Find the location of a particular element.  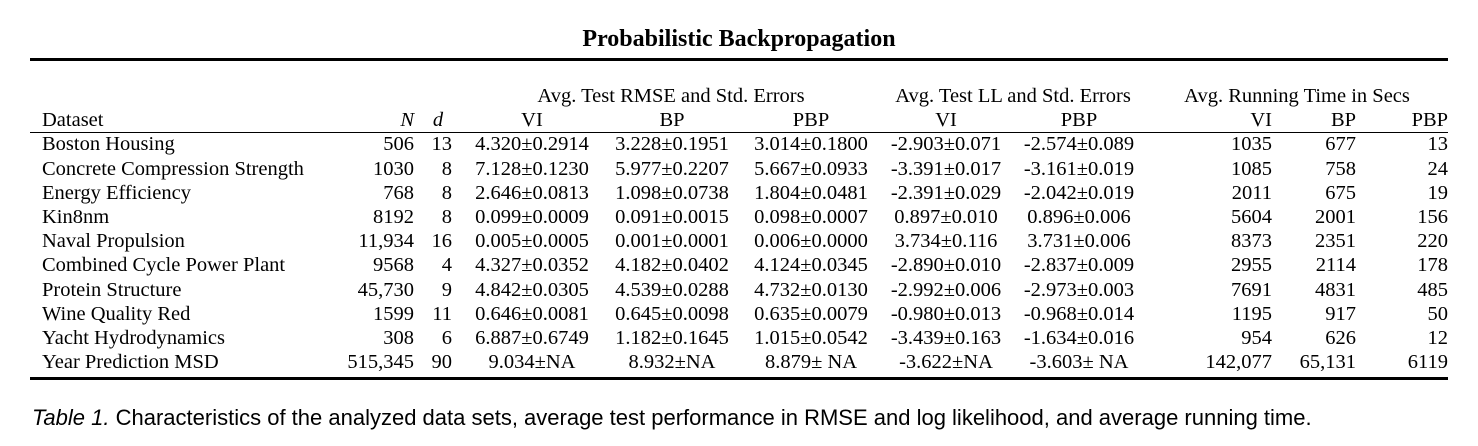

cell-ll-pbp: -2.574±0.089 is located at coordinates (1079, 144).